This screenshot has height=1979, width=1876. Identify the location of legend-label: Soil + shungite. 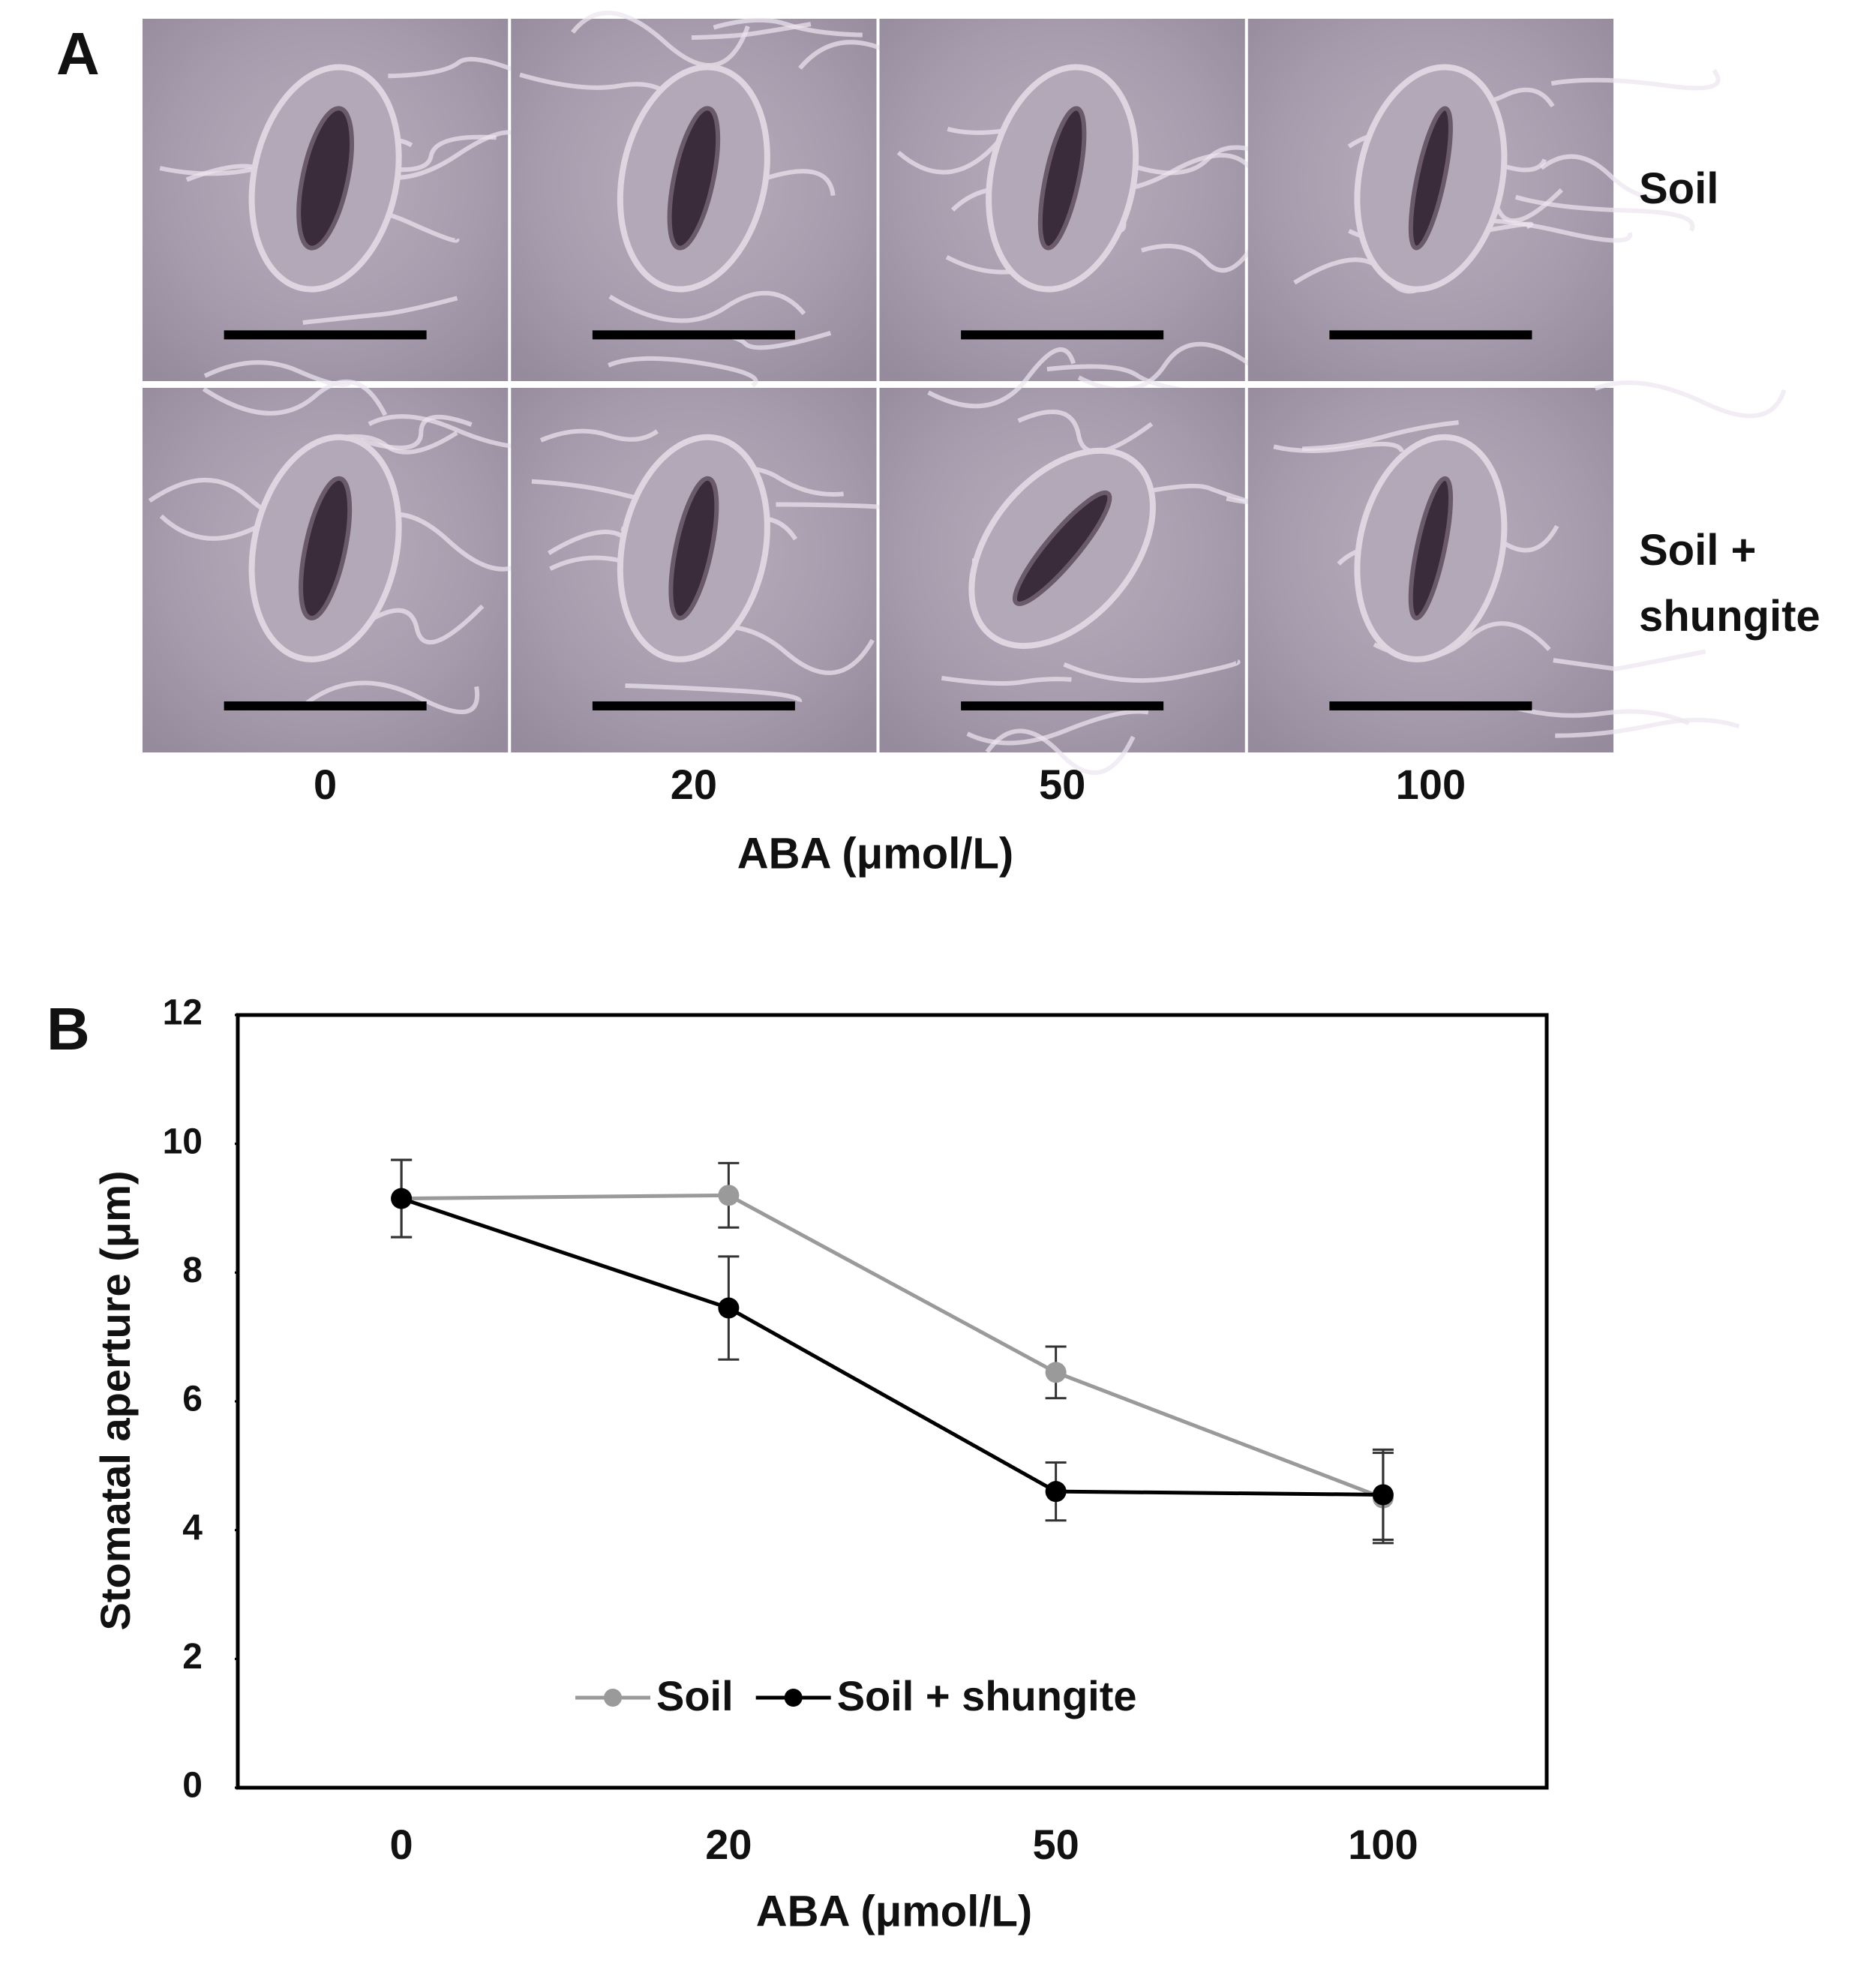
(987, 1696).